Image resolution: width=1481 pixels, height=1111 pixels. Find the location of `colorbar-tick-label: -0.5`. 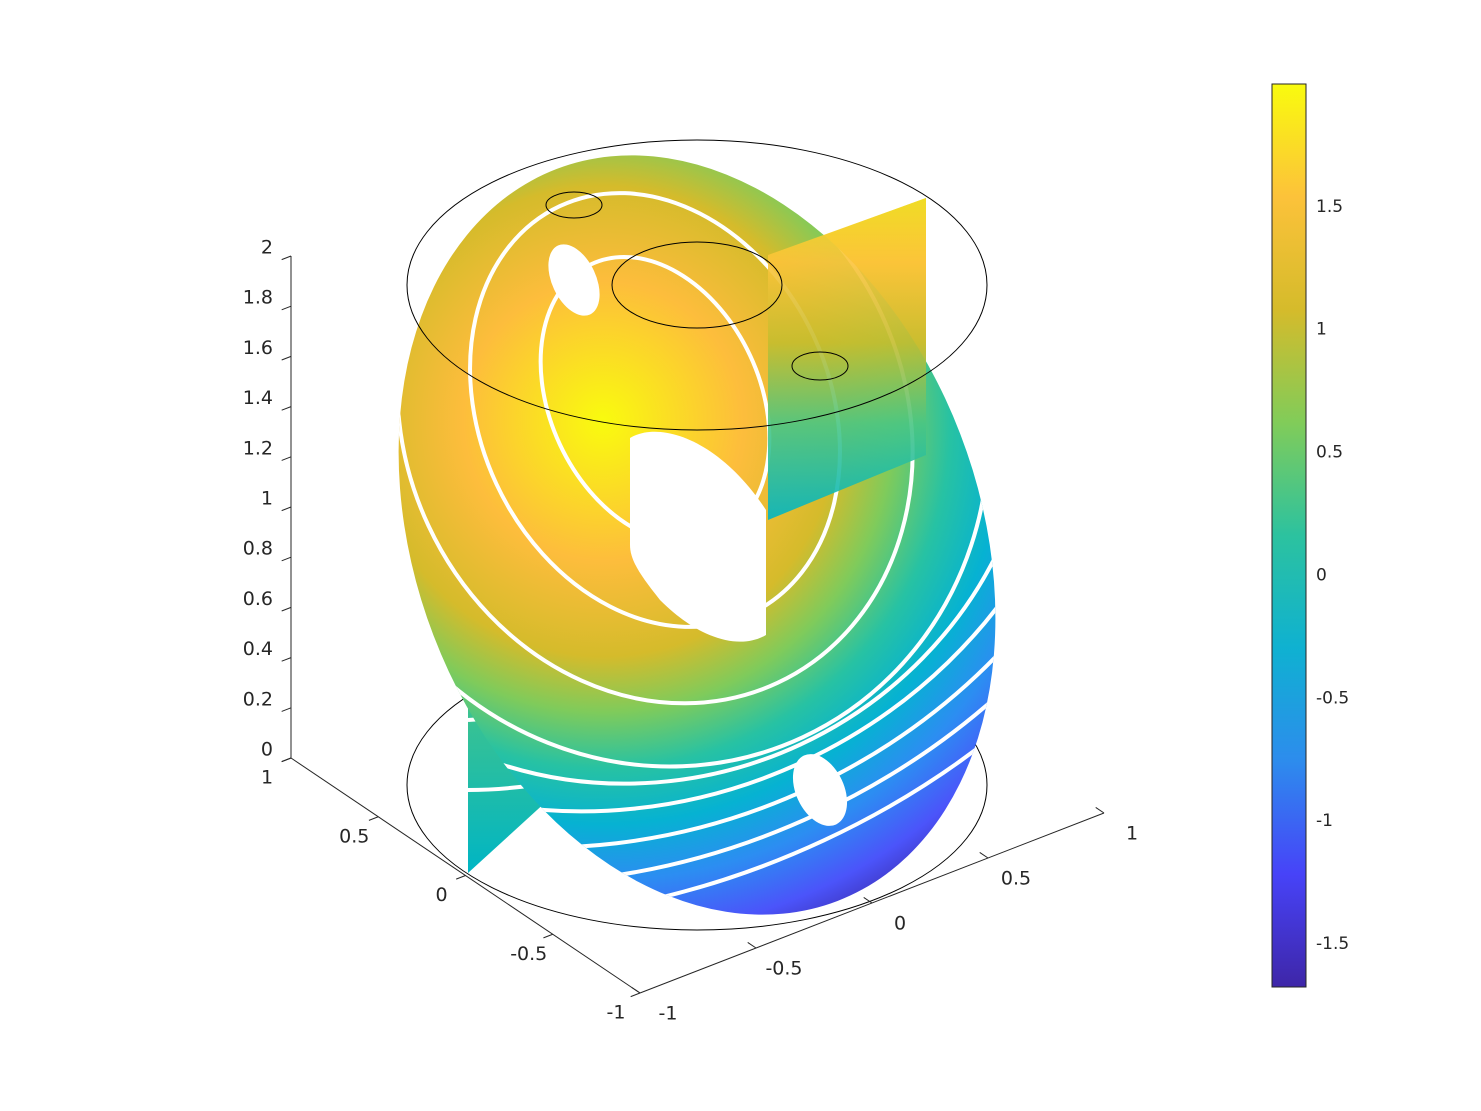

colorbar-tick-label: -0.5 is located at coordinates (1332, 698).